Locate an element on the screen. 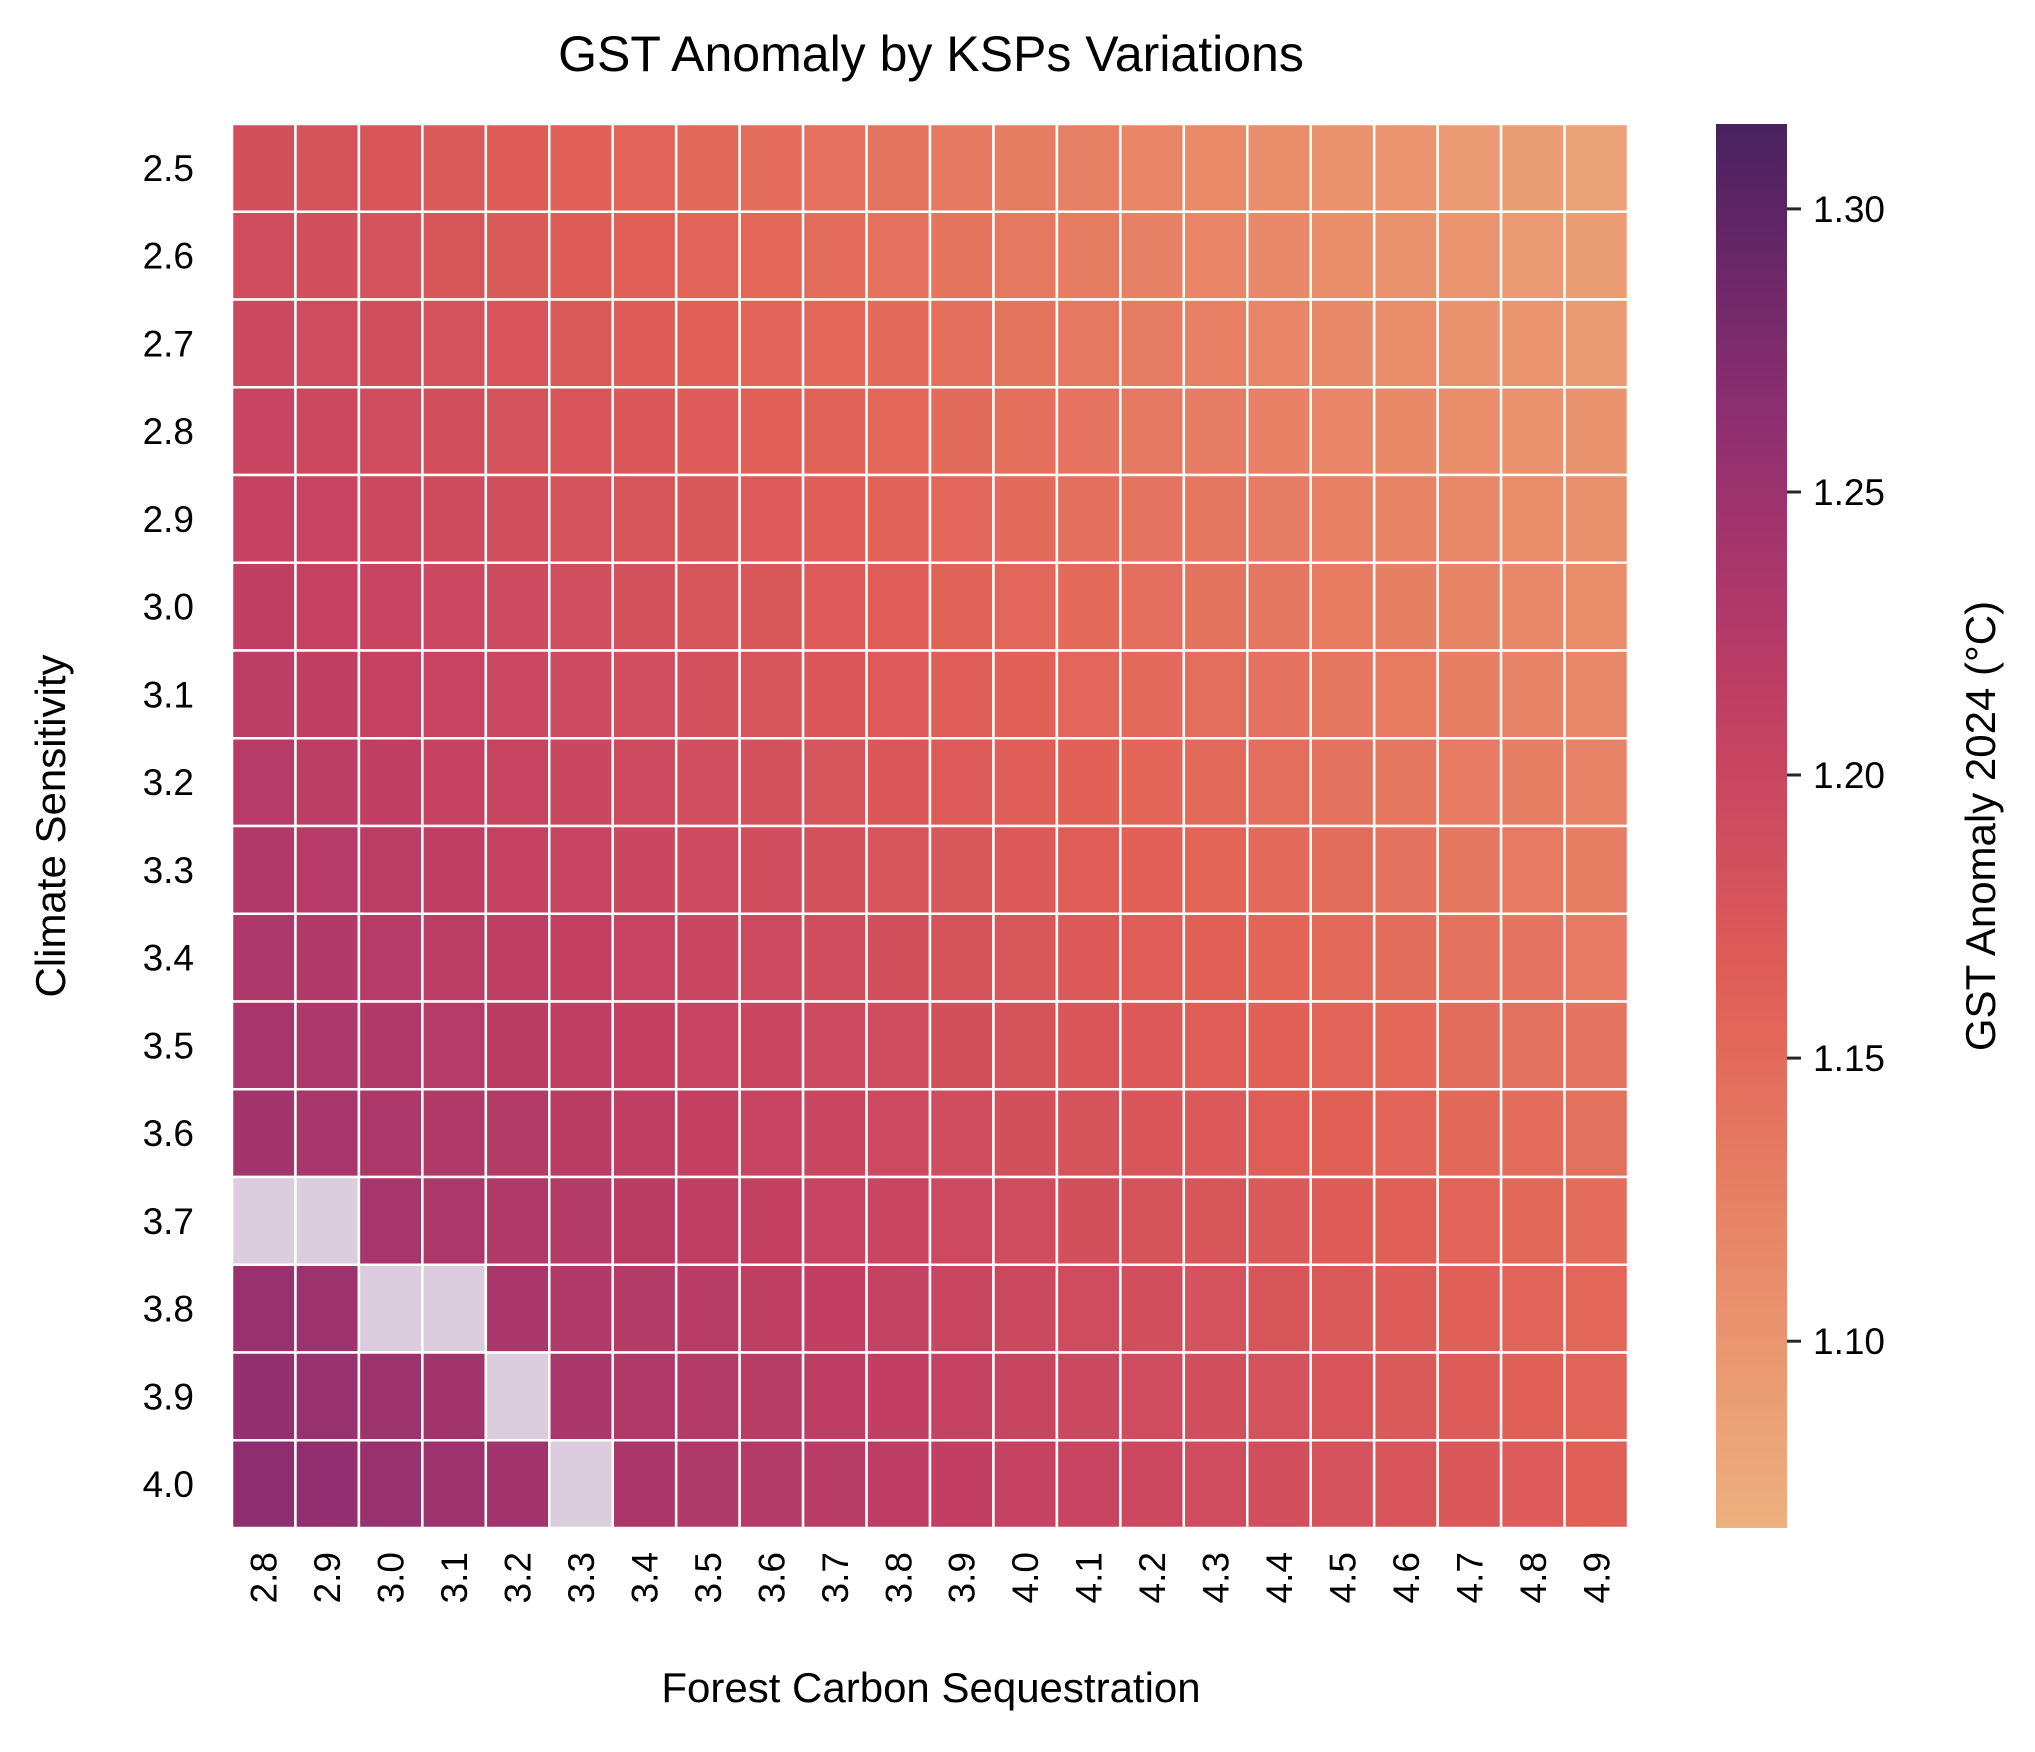  x-tick-label: 4.1 is located at coordinates (1089, 1577).